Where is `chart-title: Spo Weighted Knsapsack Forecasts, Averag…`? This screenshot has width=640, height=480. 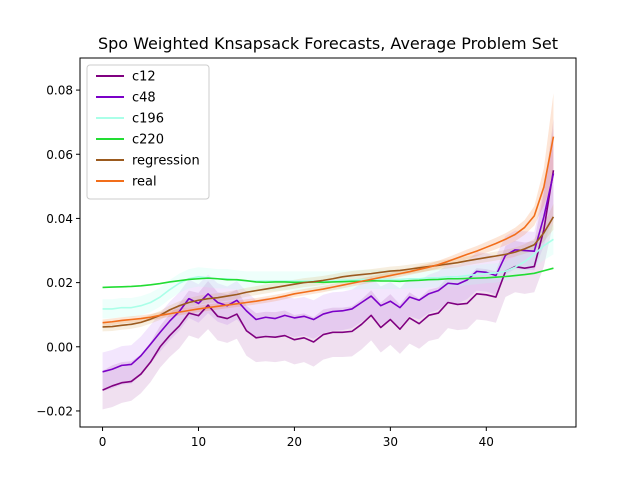 chart-title: Spo Weighted Knsapsack Forecasts, Averag… is located at coordinates (328, 43).